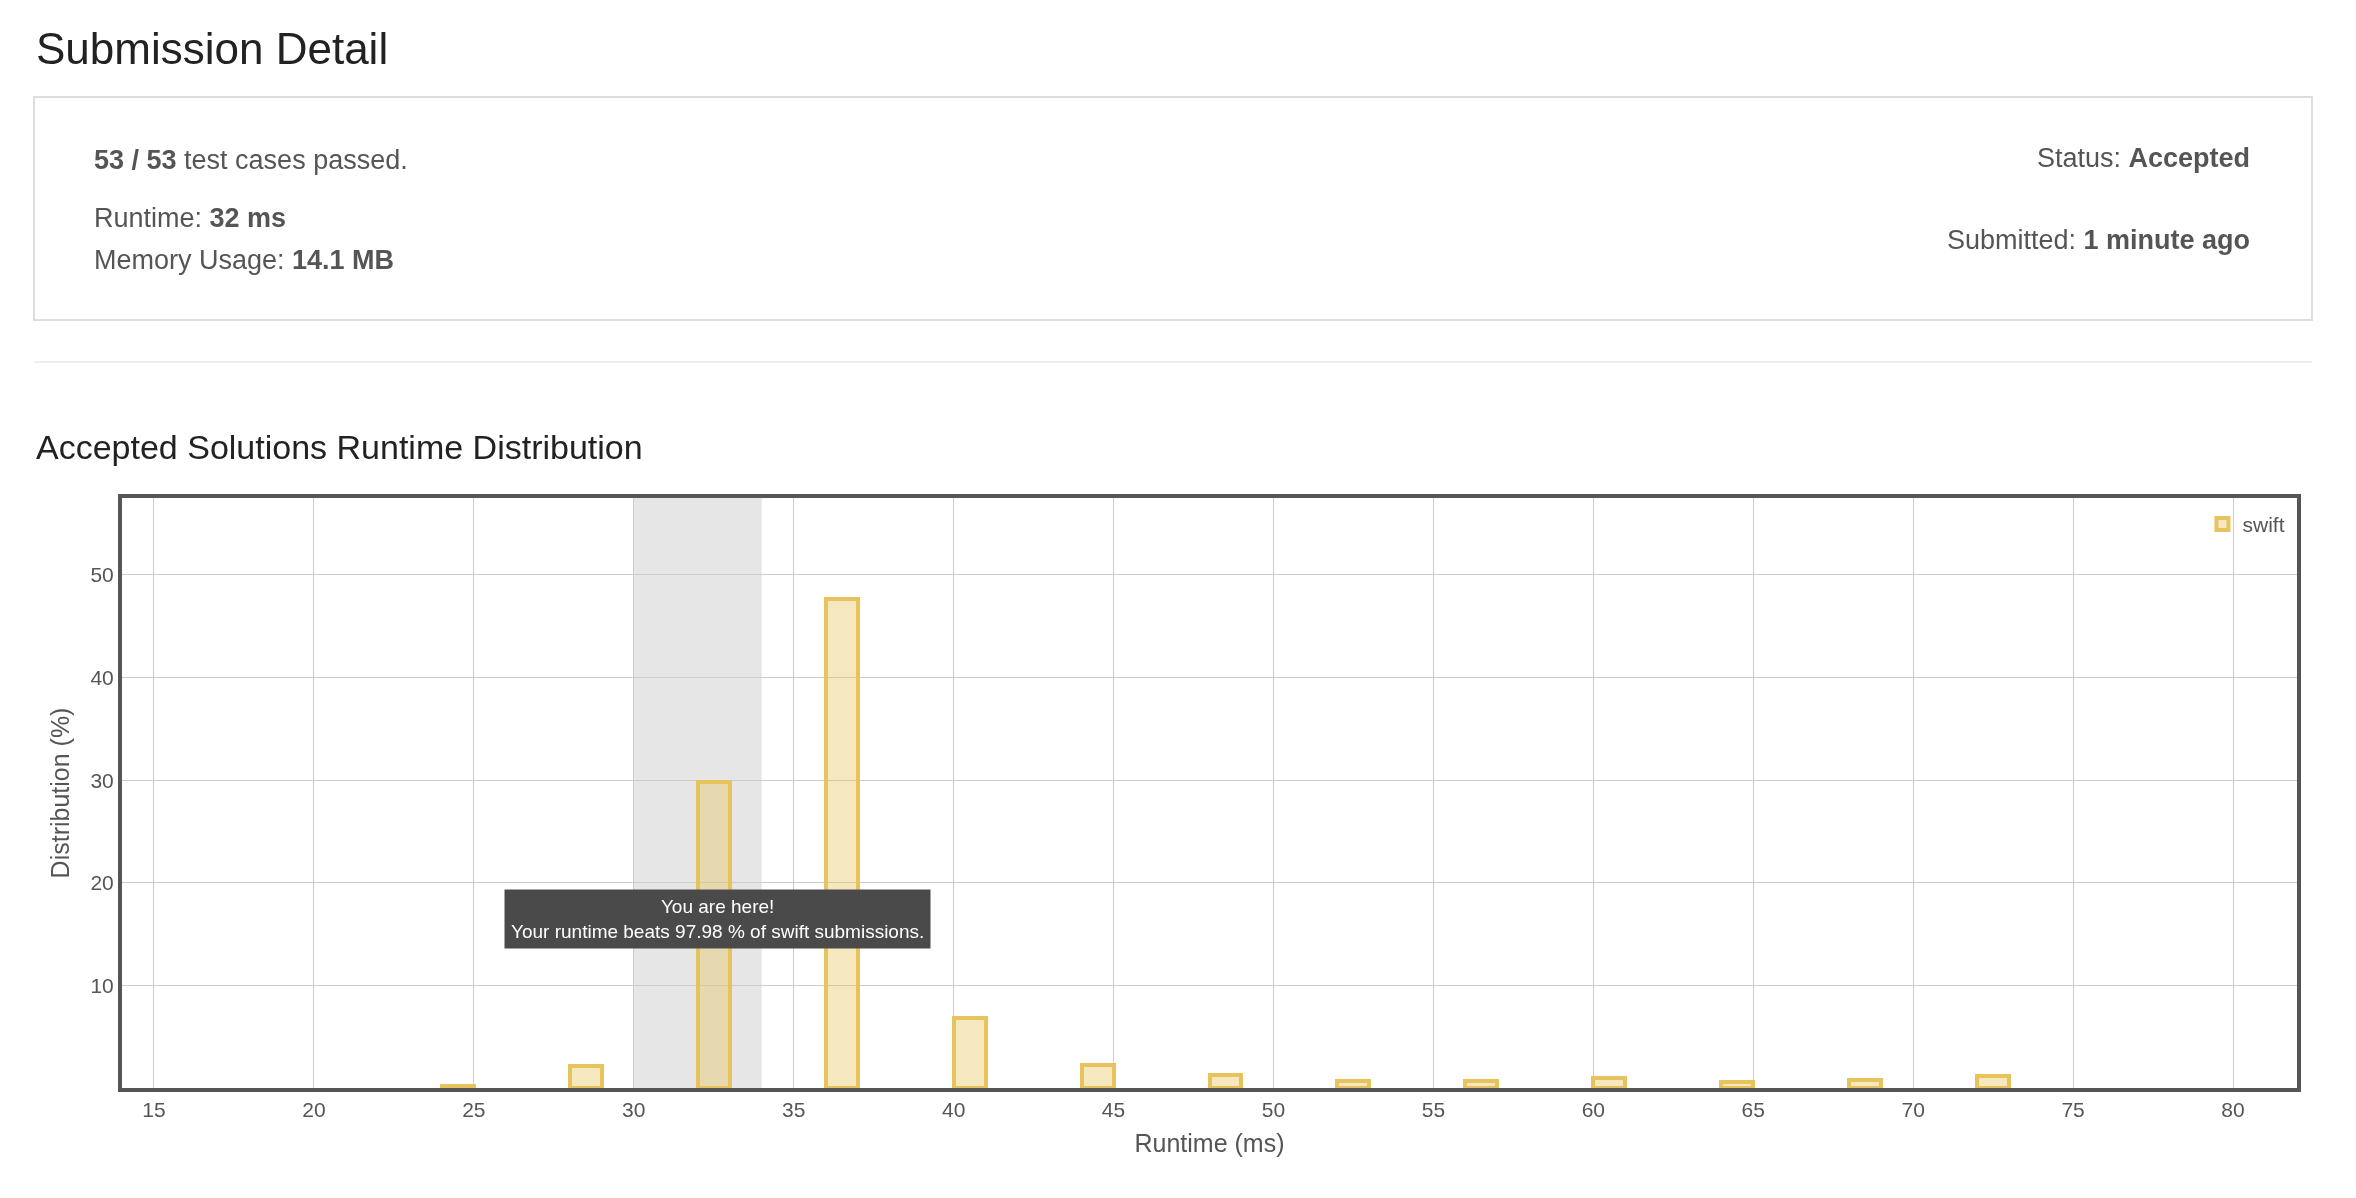  I want to click on x-tick-label: 45, so click(1113, 1110).